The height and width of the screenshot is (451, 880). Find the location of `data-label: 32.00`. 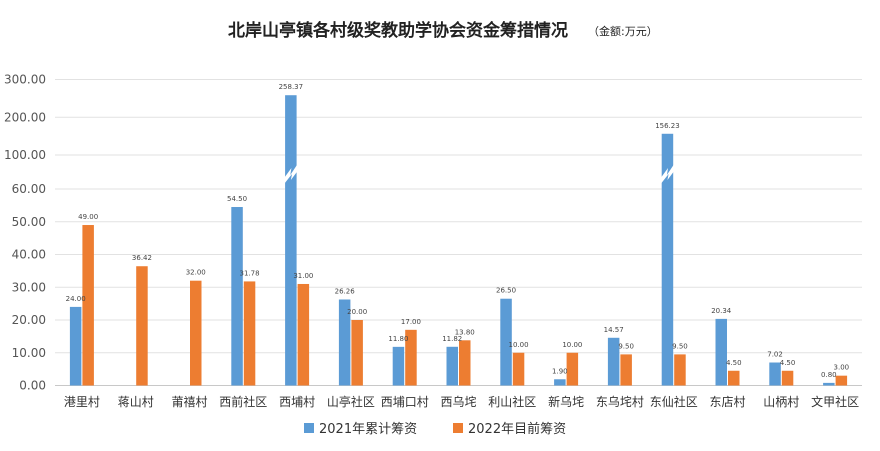

data-label: 32.00 is located at coordinates (196, 273).